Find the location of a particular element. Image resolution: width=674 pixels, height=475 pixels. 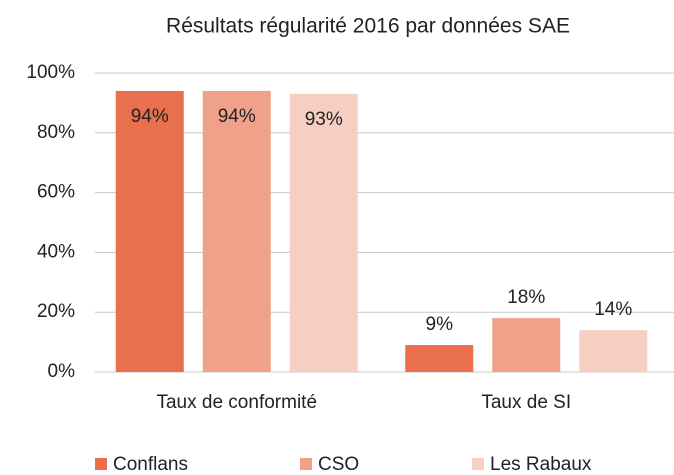

value-label: 93% is located at coordinates (324, 119).